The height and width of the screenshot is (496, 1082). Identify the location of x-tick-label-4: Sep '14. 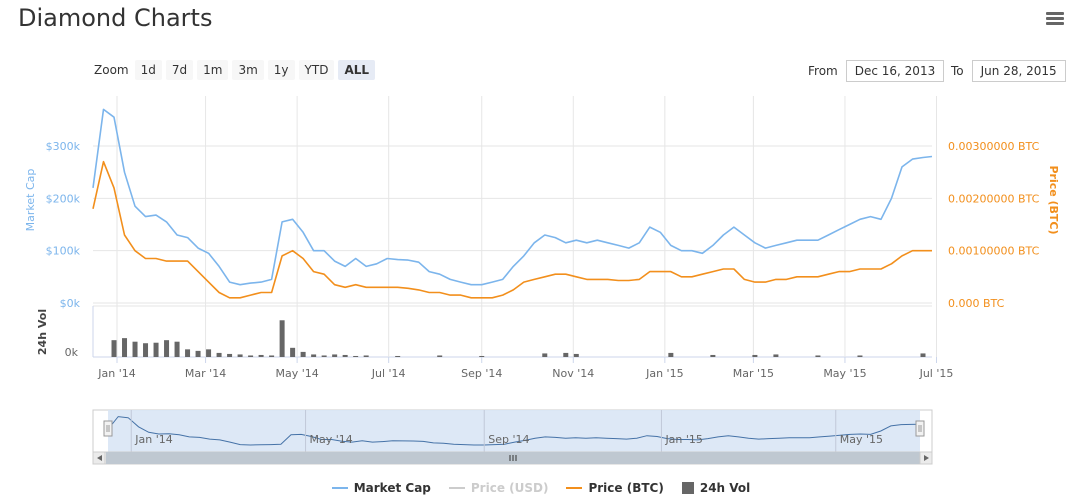
(481, 373).